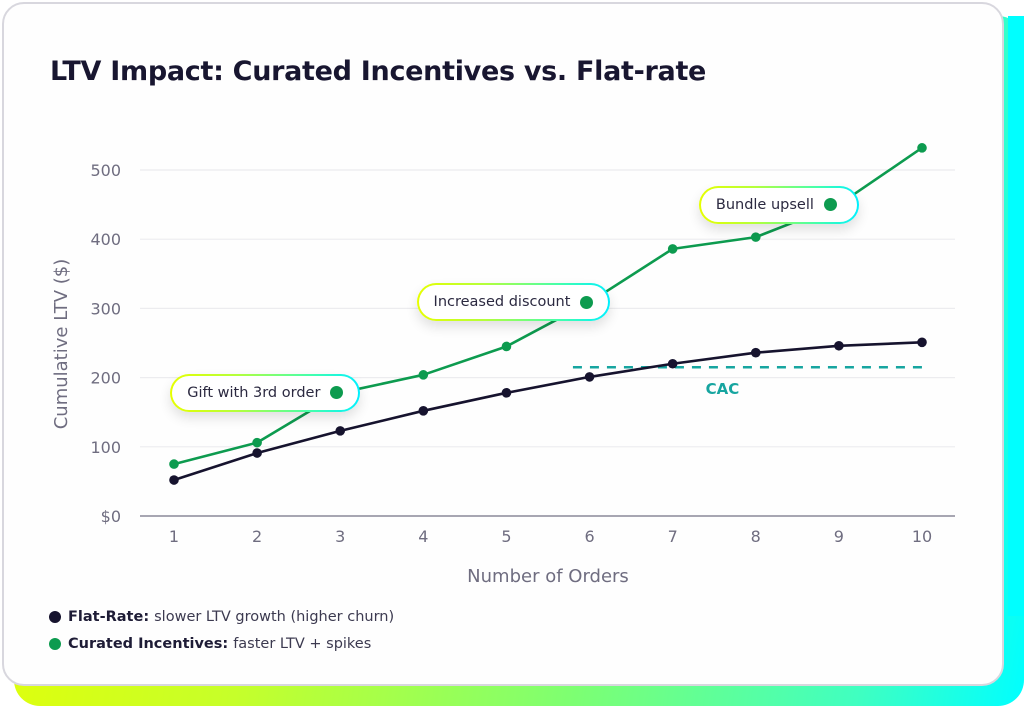 This screenshot has width=1024, height=706. I want to click on x-tick-label: 7, so click(673, 536).